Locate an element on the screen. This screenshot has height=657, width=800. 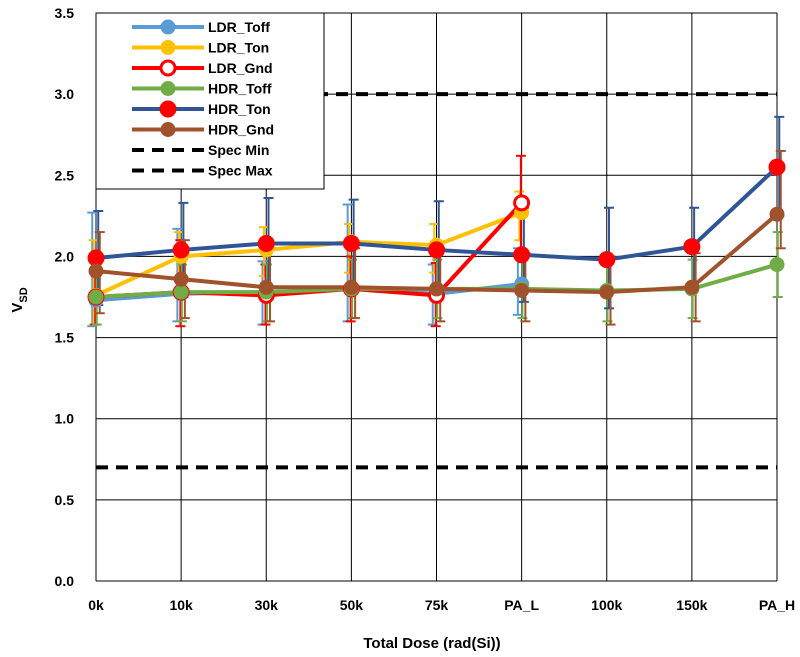
x-tick-label: 75k is located at coordinates (437, 605).